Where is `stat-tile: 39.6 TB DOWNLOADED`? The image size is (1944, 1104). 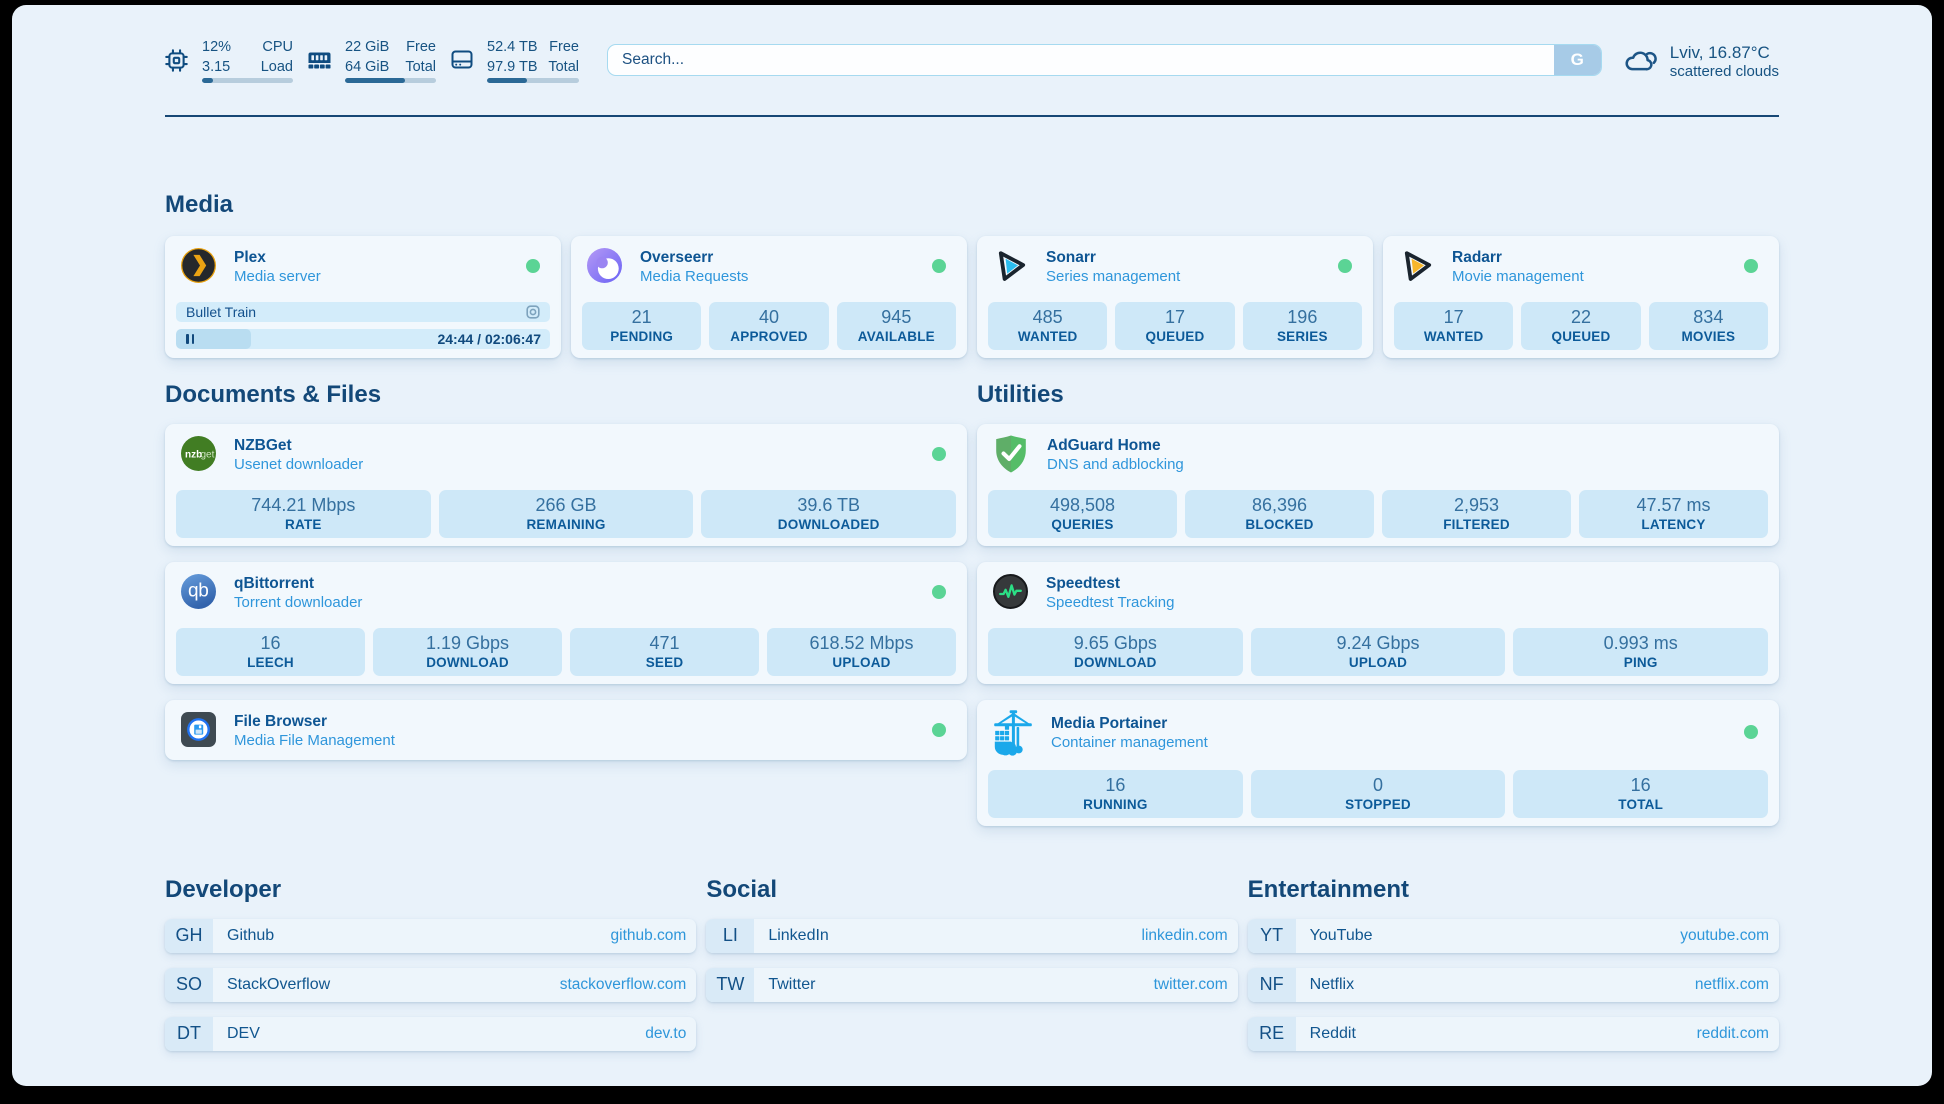
stat-tile: 39.6 TB DOWNLOADED is located at coordinates (829, 513).